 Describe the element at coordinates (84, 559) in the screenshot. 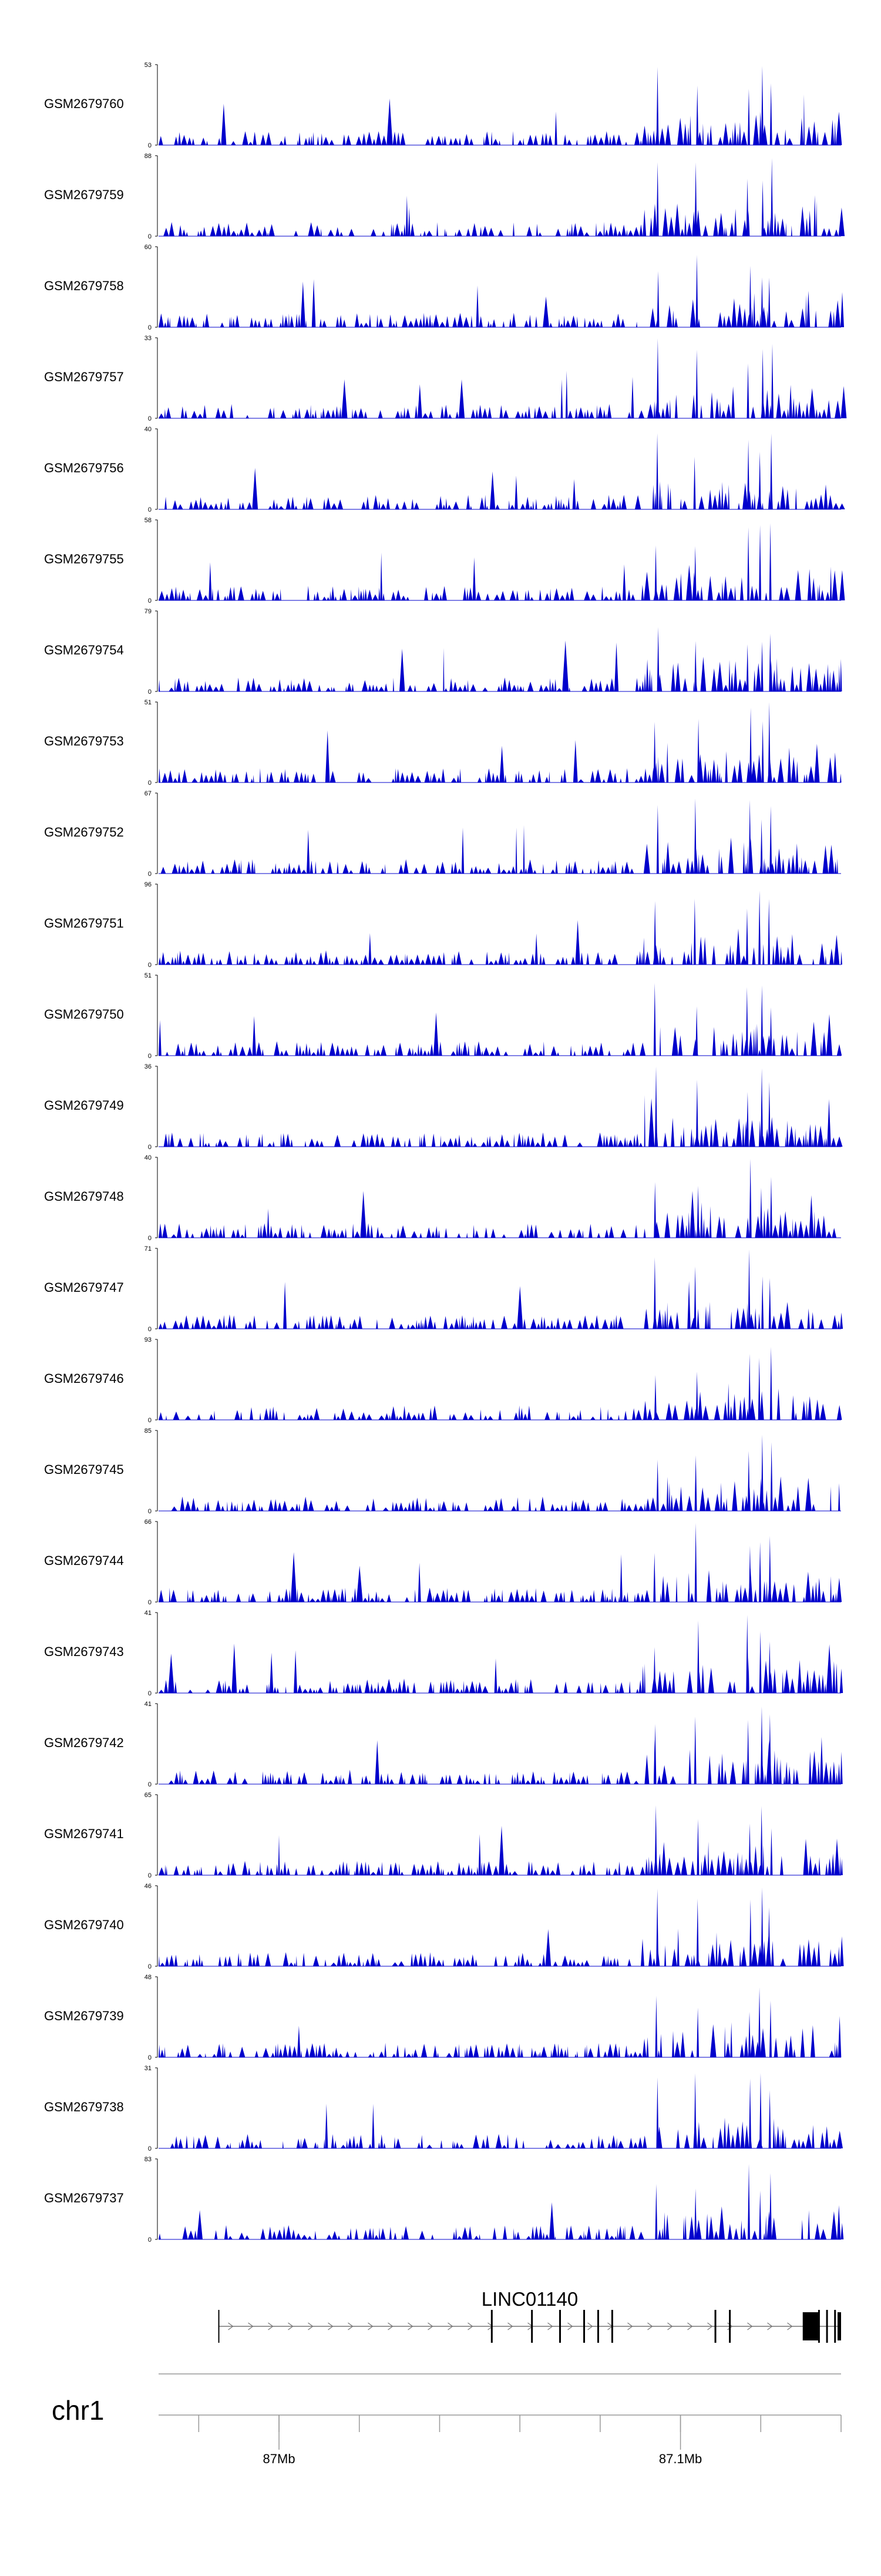

I see `track-label: GSM2679755` at that location.